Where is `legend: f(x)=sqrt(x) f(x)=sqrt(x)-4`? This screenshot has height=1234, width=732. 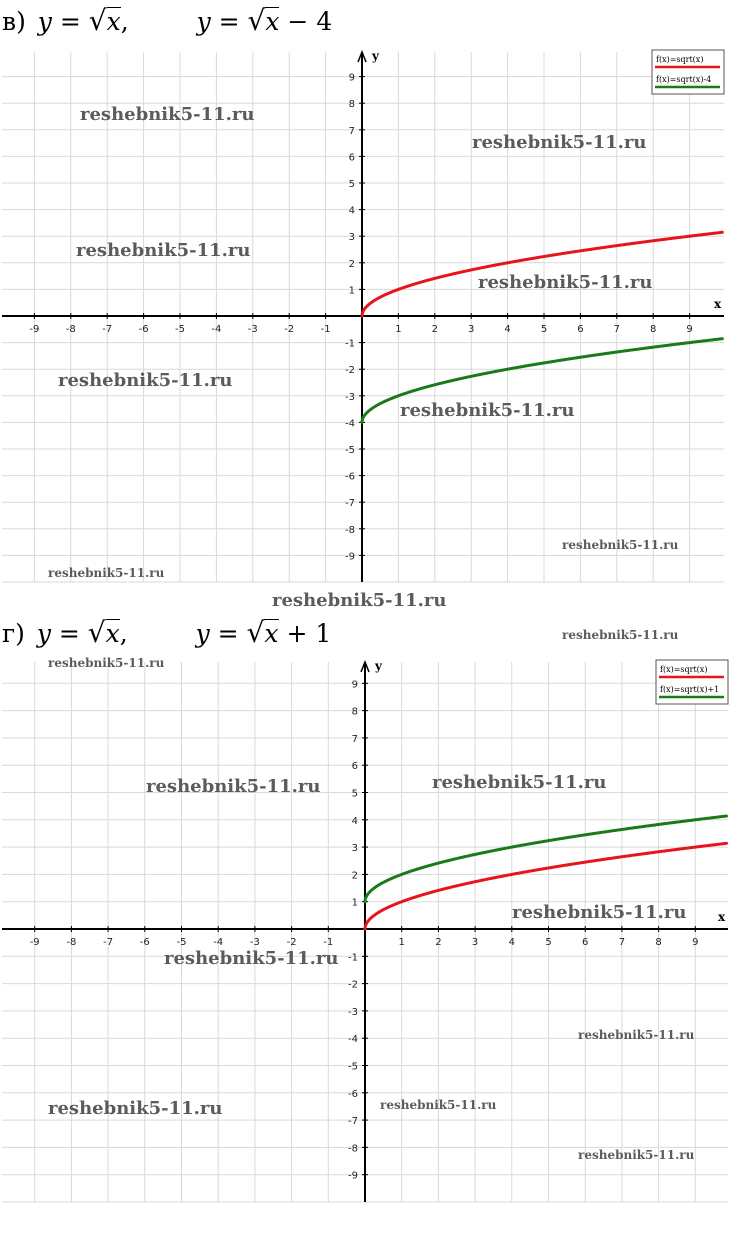 legend: f(x)=sqrt(x) f(x)=sqrt(x)-4 is located at coordinates (688, 72).